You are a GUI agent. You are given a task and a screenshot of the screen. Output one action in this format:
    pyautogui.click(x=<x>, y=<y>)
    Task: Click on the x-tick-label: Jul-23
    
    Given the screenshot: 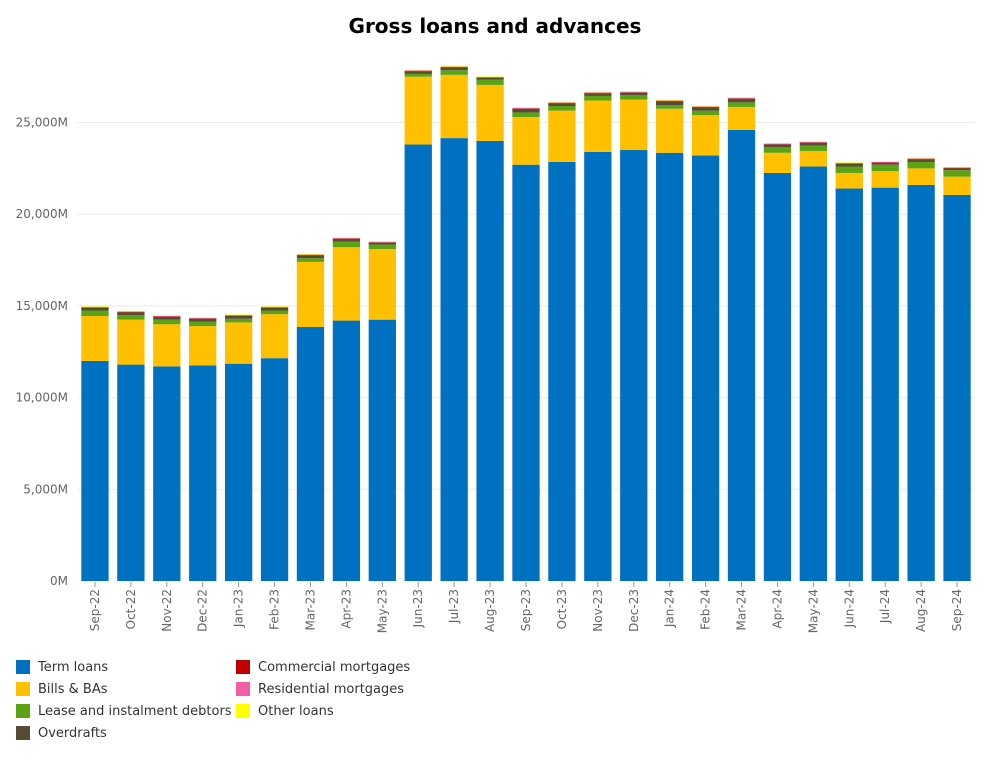 What is the action you would take?
    pyautogui.click(x=454, y=606)
    